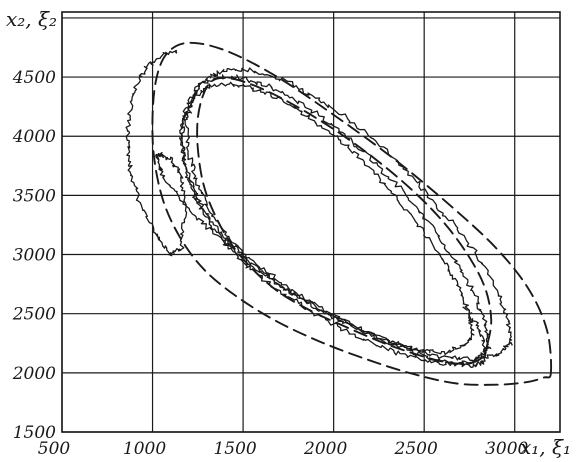  I want to click on y-tick-label: 2500, so click(34, 315).